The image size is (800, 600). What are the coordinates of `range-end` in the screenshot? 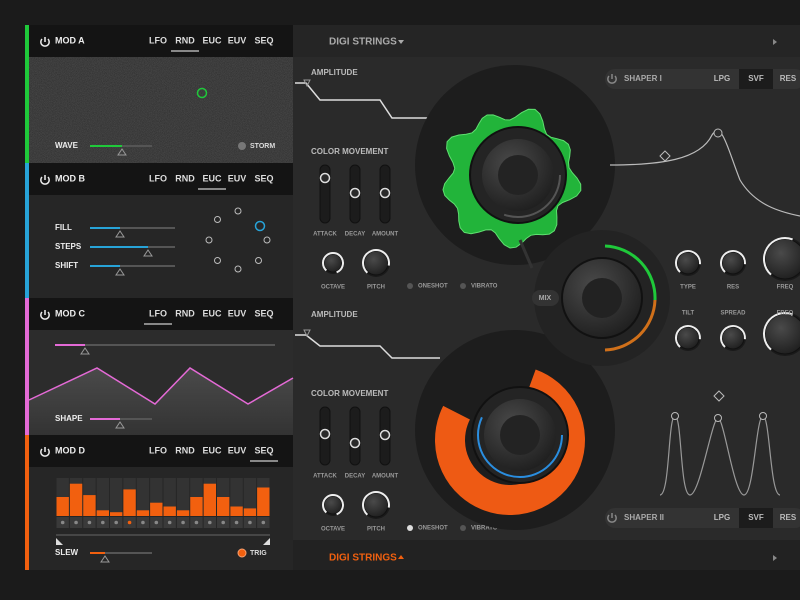 It's located at (266, 541).